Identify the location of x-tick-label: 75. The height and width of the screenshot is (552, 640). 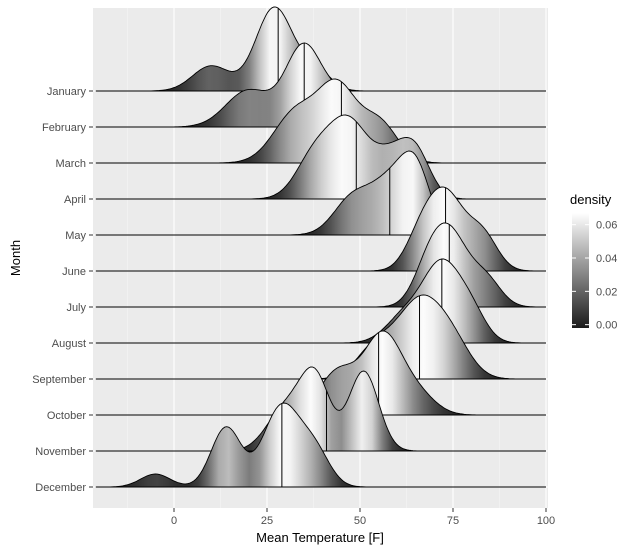
(453, 521).